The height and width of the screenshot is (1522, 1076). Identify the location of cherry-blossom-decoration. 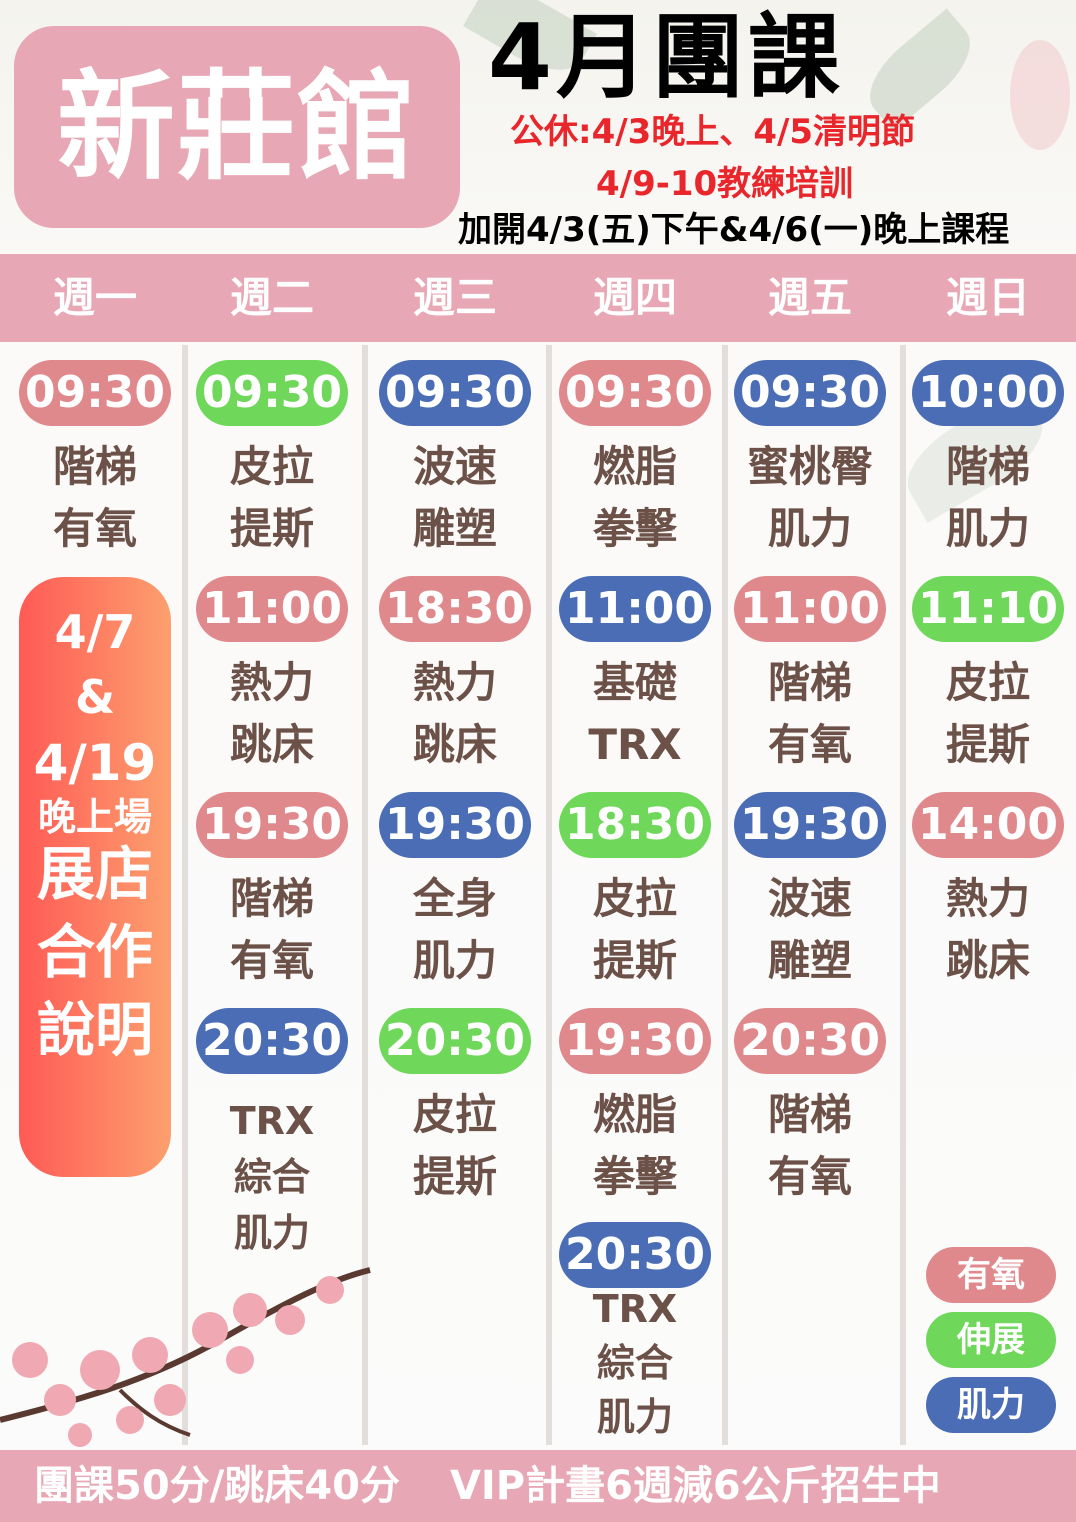
(185, 1357).